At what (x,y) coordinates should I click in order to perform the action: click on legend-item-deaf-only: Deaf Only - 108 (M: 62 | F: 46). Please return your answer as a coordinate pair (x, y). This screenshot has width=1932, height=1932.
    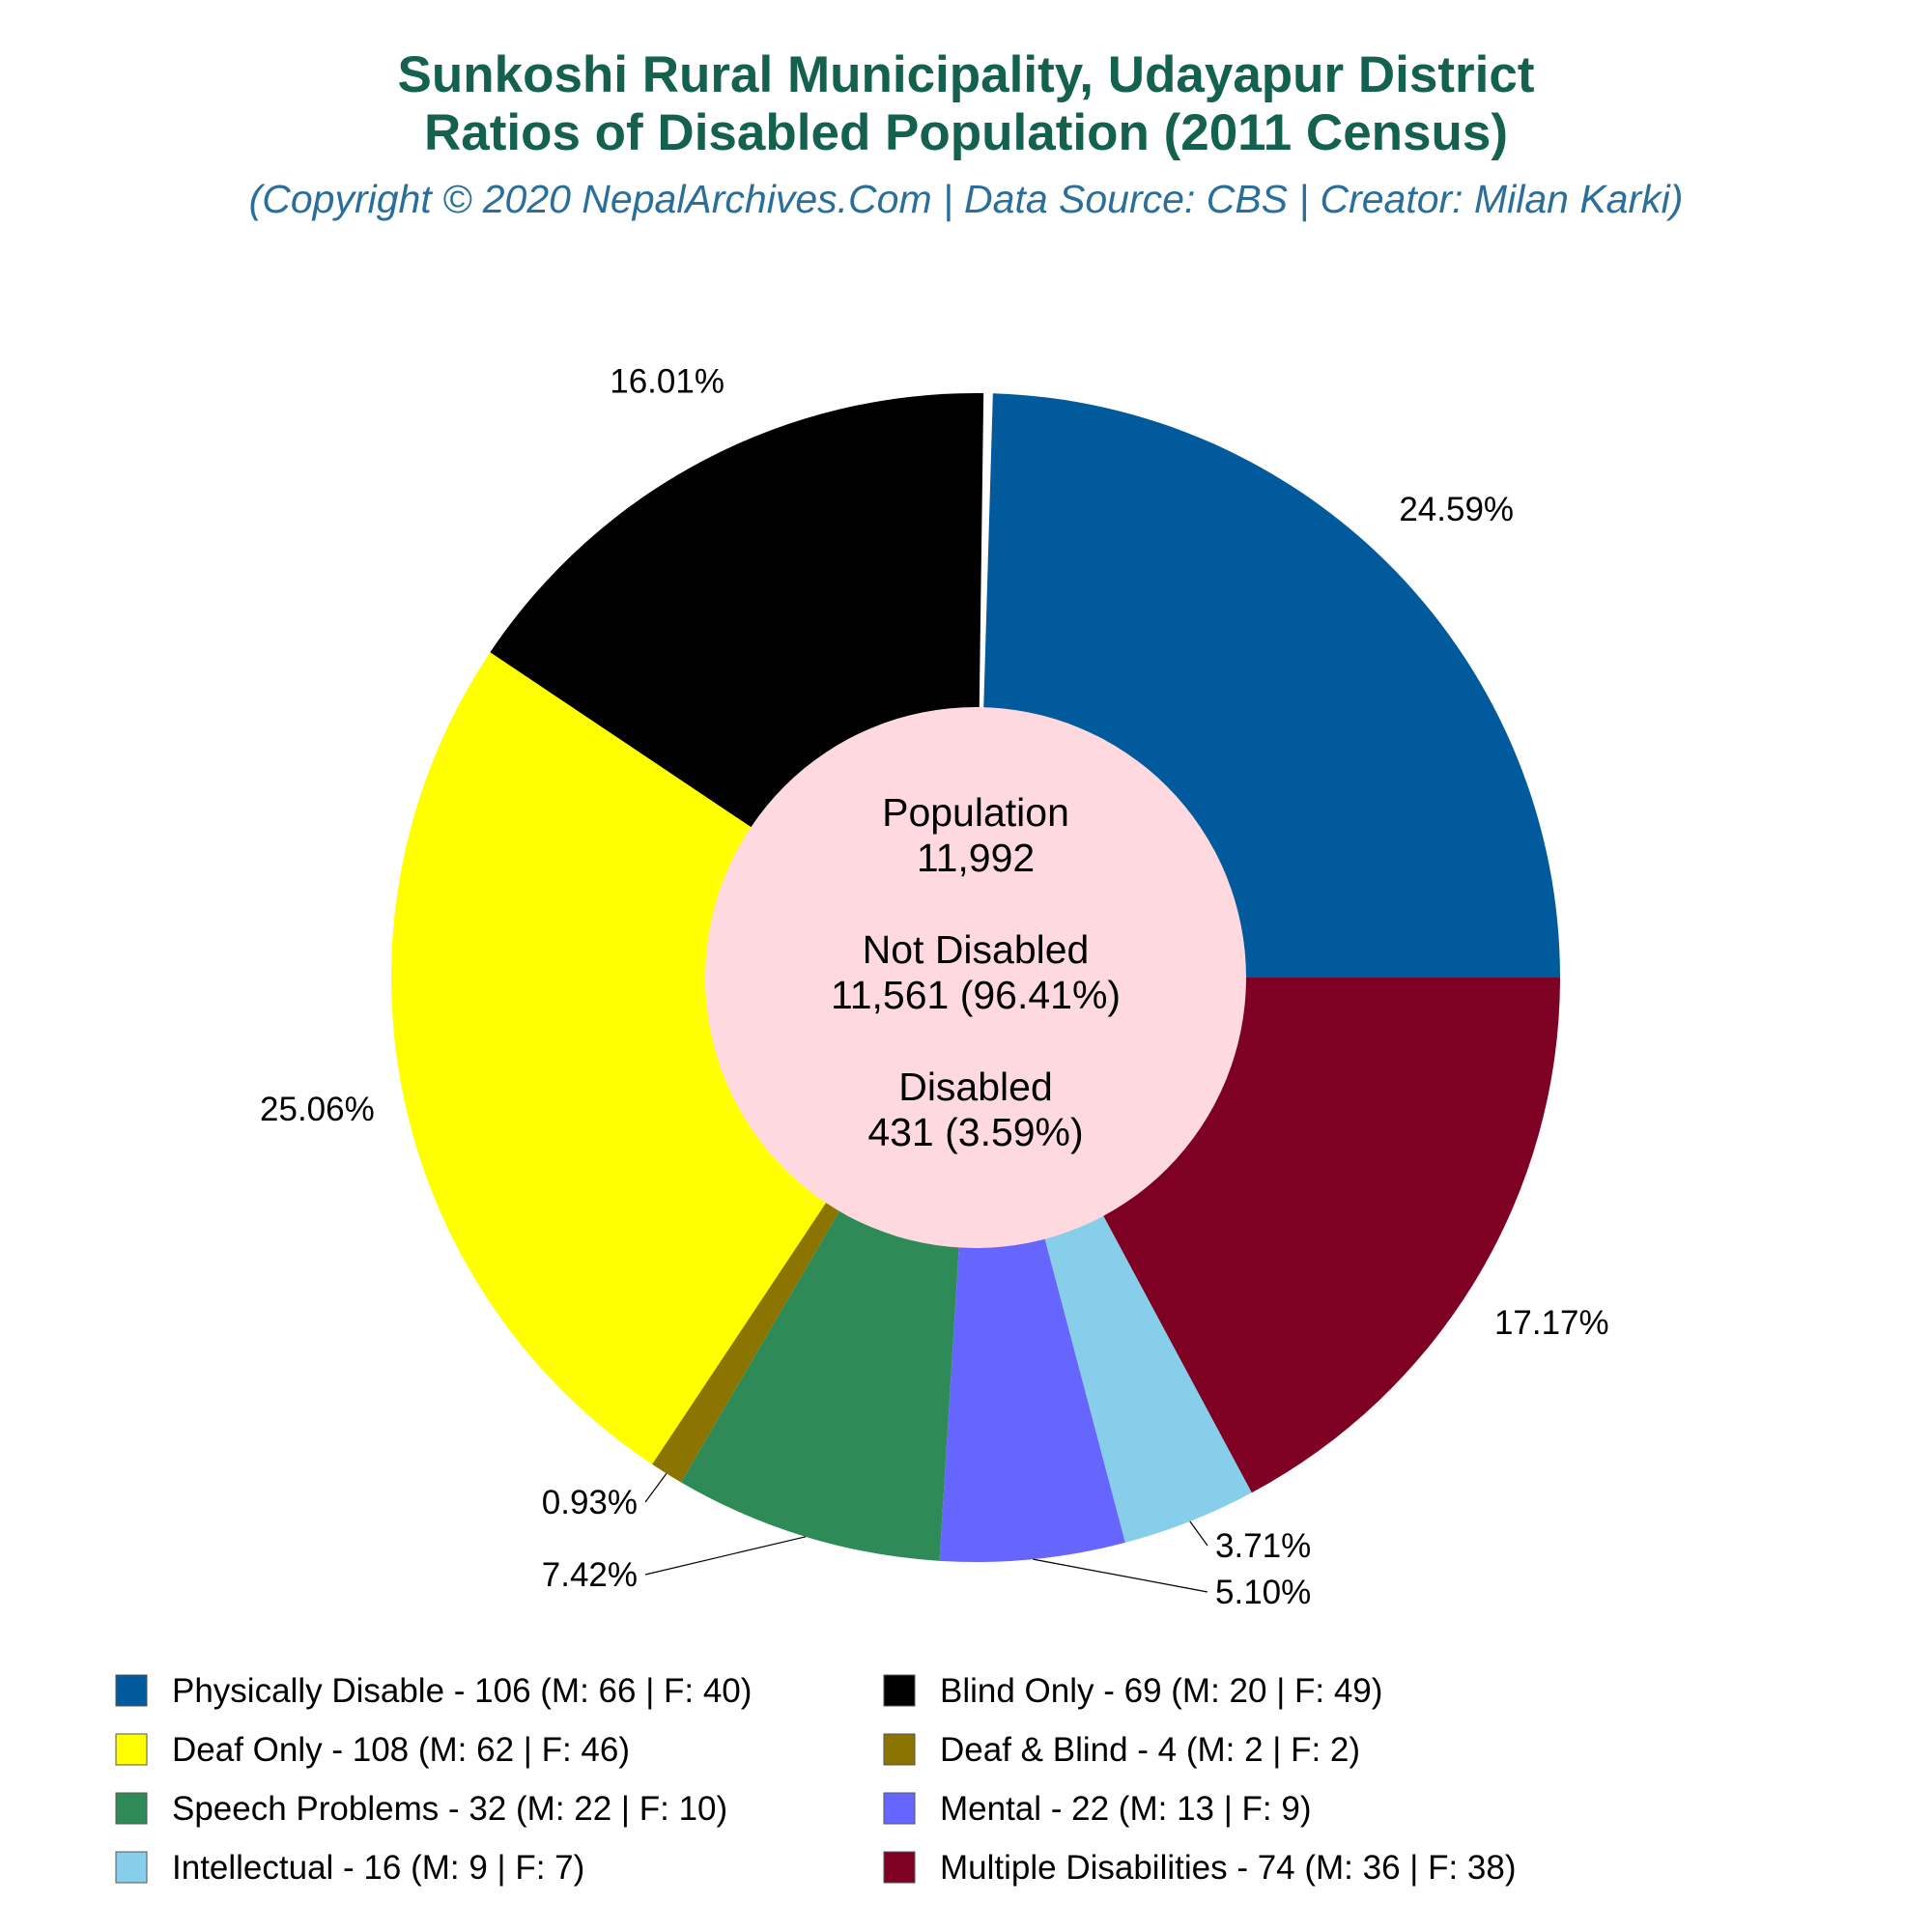
    Looking at the image, I should click on (372, 1750).